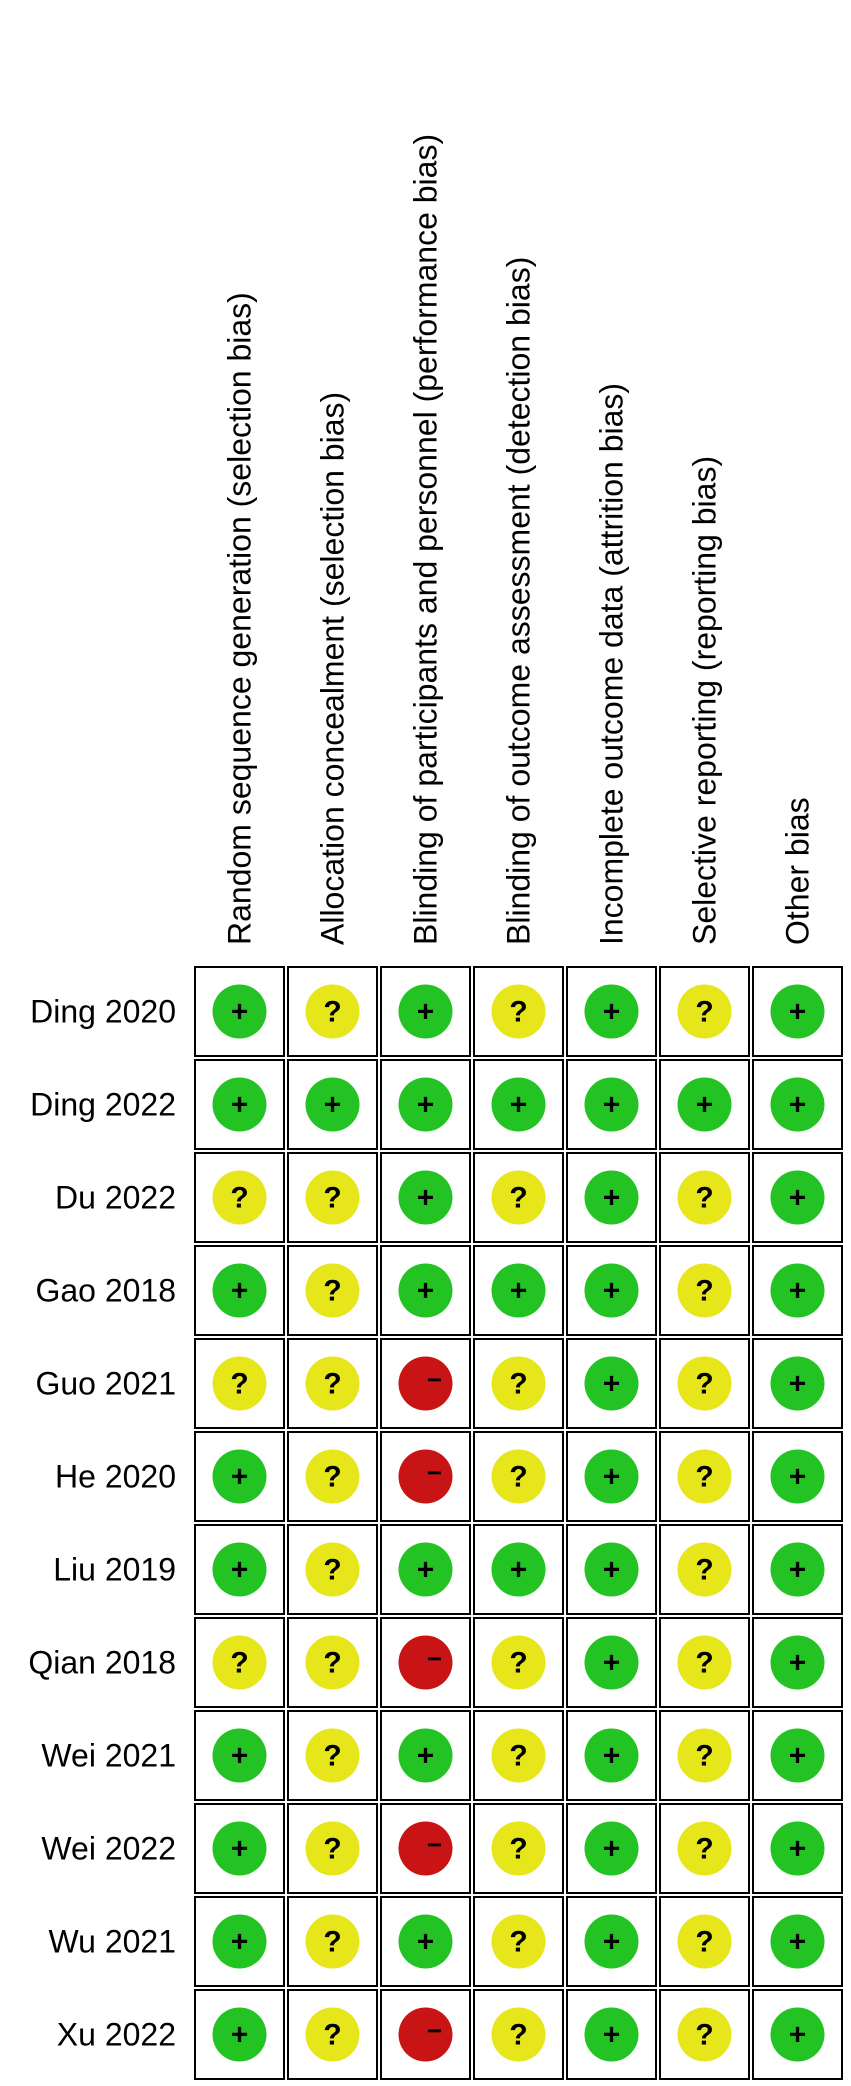  I want to click on cell-11-1: +, so click(239, 1941).